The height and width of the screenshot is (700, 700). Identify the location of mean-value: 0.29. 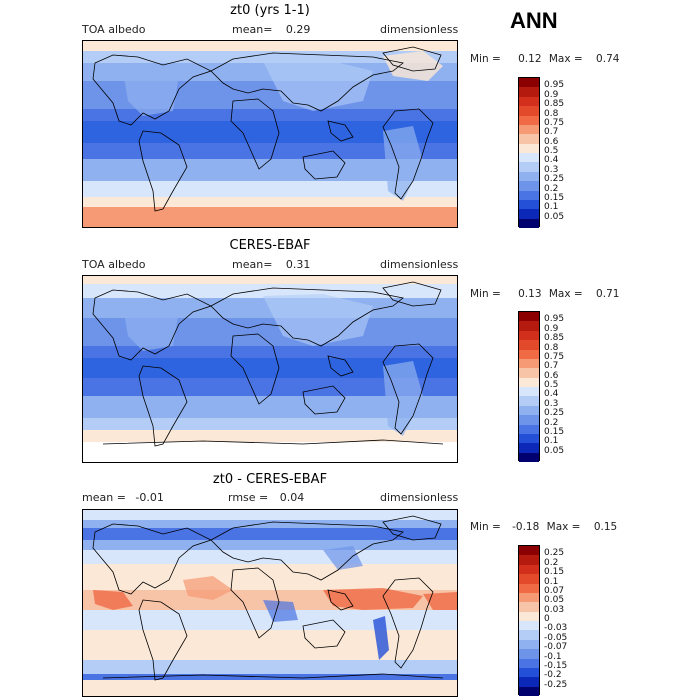
(298, 29).